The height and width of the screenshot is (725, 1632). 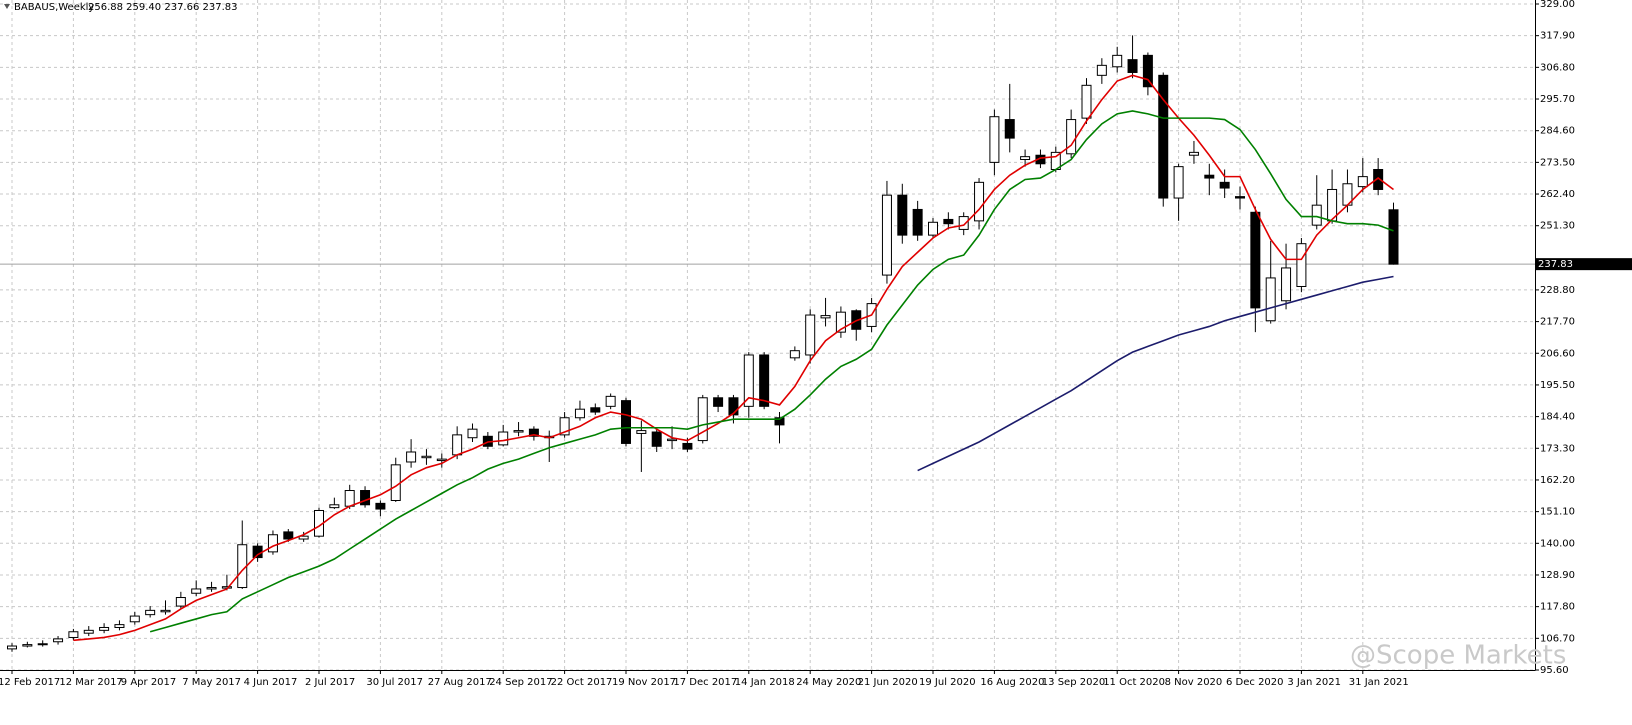 What do you see at coordinates (1557, 131) in the screenshot?
I see `y-tick-label: 284.60` at bounding box center [1557, 131].